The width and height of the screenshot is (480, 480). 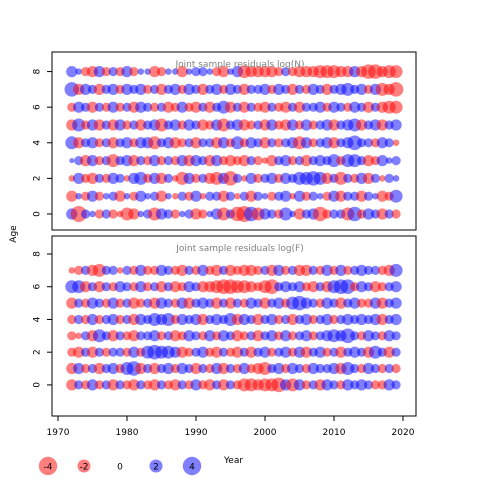 What do you see at coordinates (113, 107) in the screenshot?
I see `bubble-logn-age6-1978` at bounding box center [113, 107].